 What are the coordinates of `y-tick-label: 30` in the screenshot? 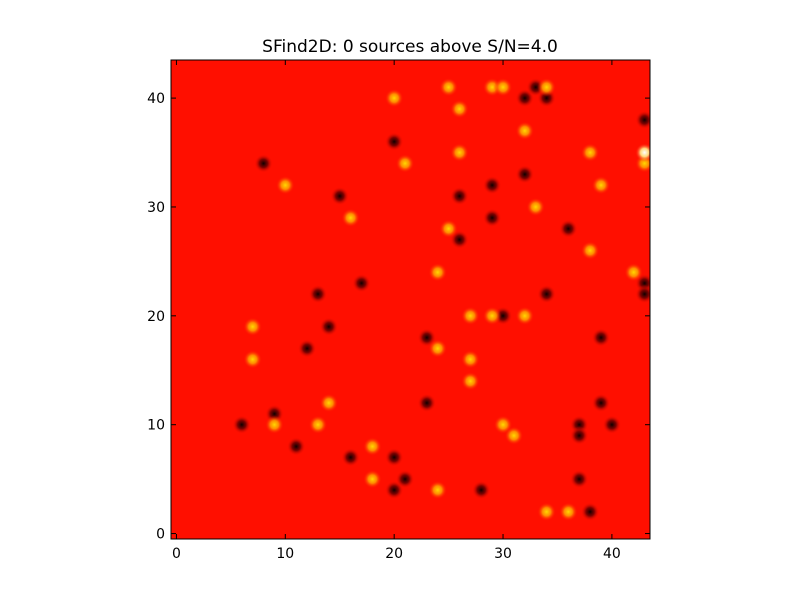 It's located at (156, 208).